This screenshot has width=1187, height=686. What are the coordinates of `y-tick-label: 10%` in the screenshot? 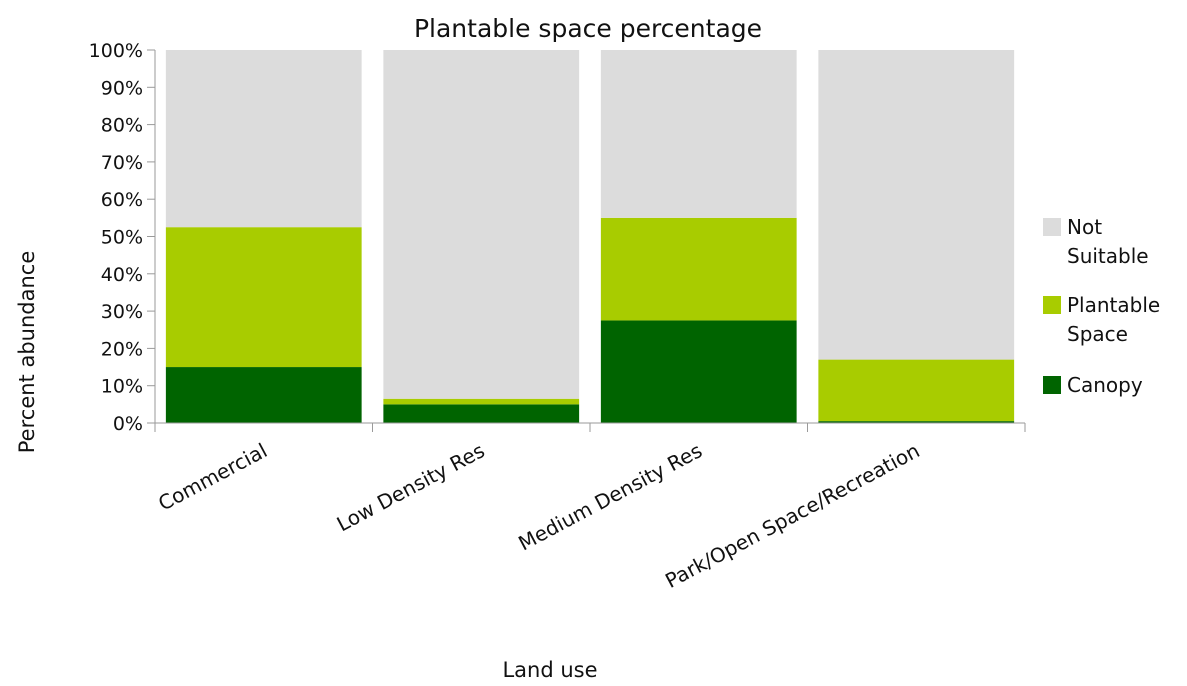 It's located at (122, 387).